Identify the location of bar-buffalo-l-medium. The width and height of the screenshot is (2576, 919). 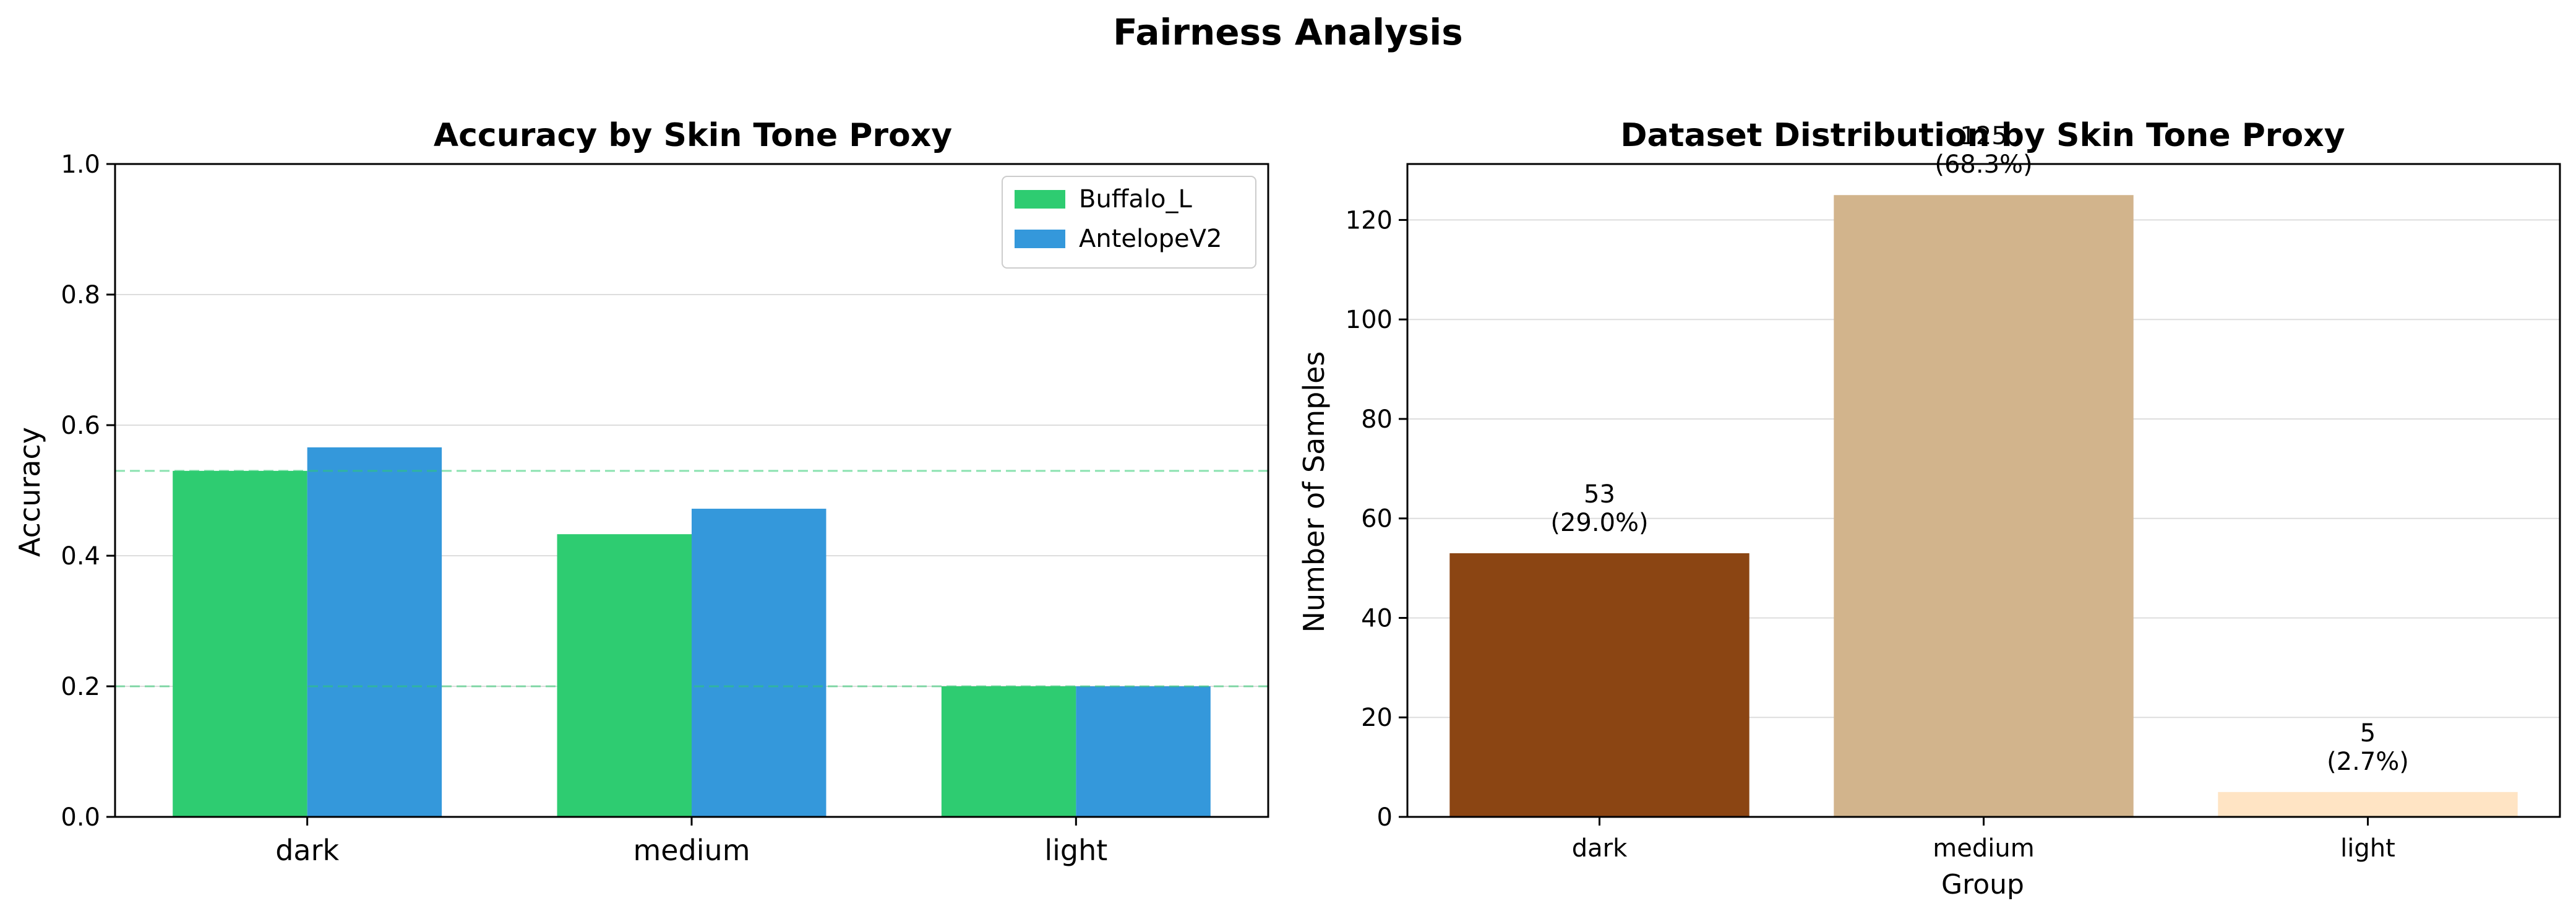
(624, 675).